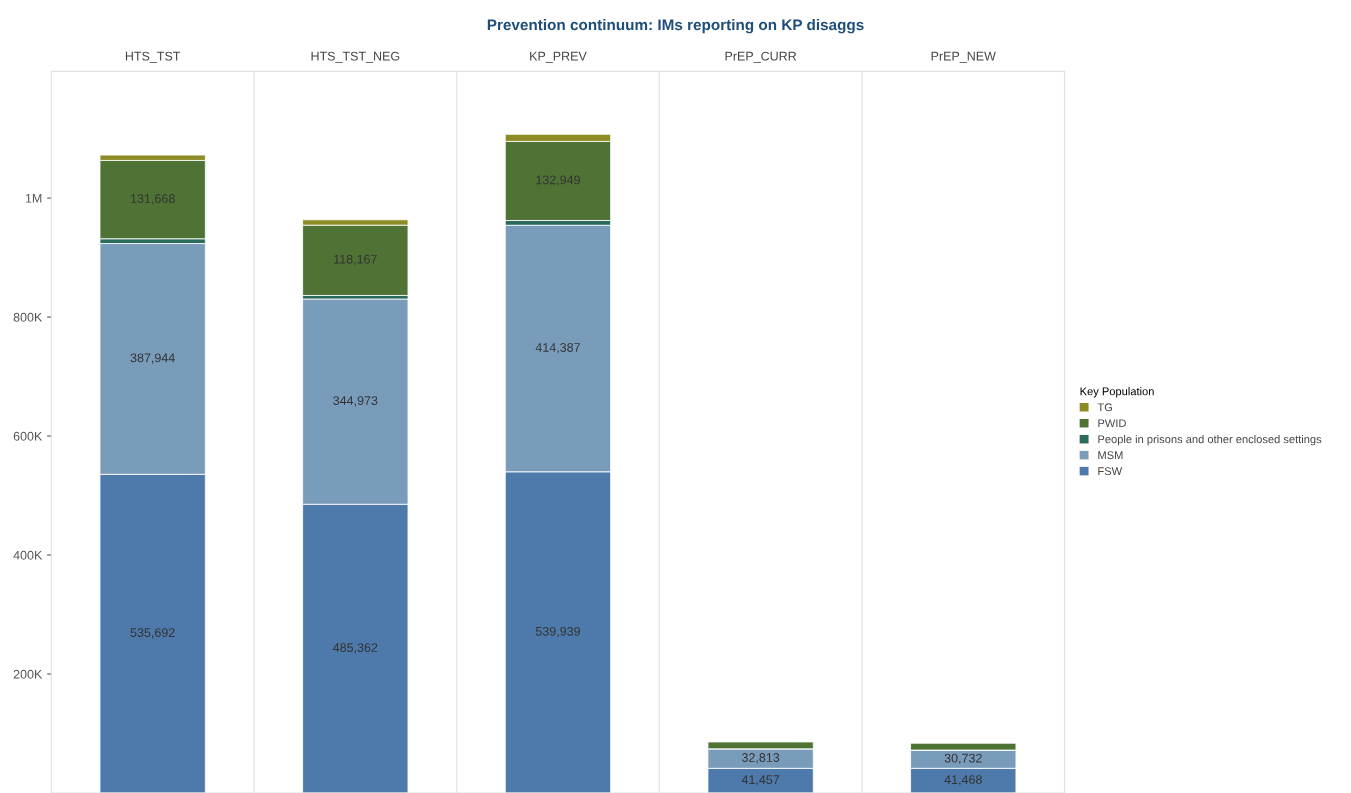 This screenshot has width=1351, height=793. Describe the element at coordinates (28, 436) in the screenshot. I see `y-tick-label: 600K` at that location.